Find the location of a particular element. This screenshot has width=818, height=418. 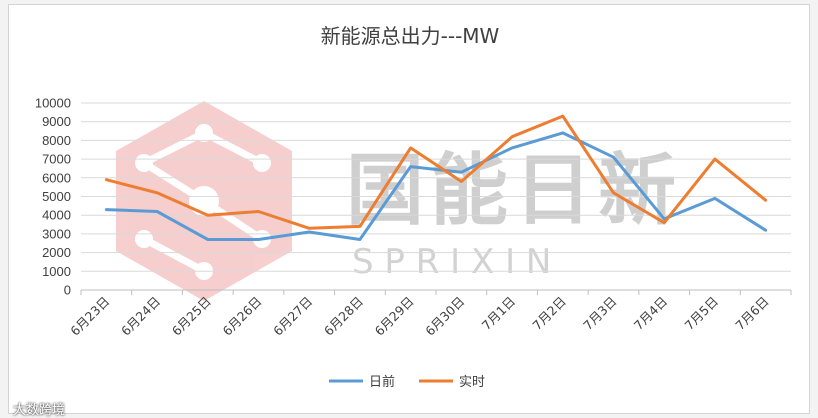

y-tick-label: 2000 is located at coordinates (56, 252).